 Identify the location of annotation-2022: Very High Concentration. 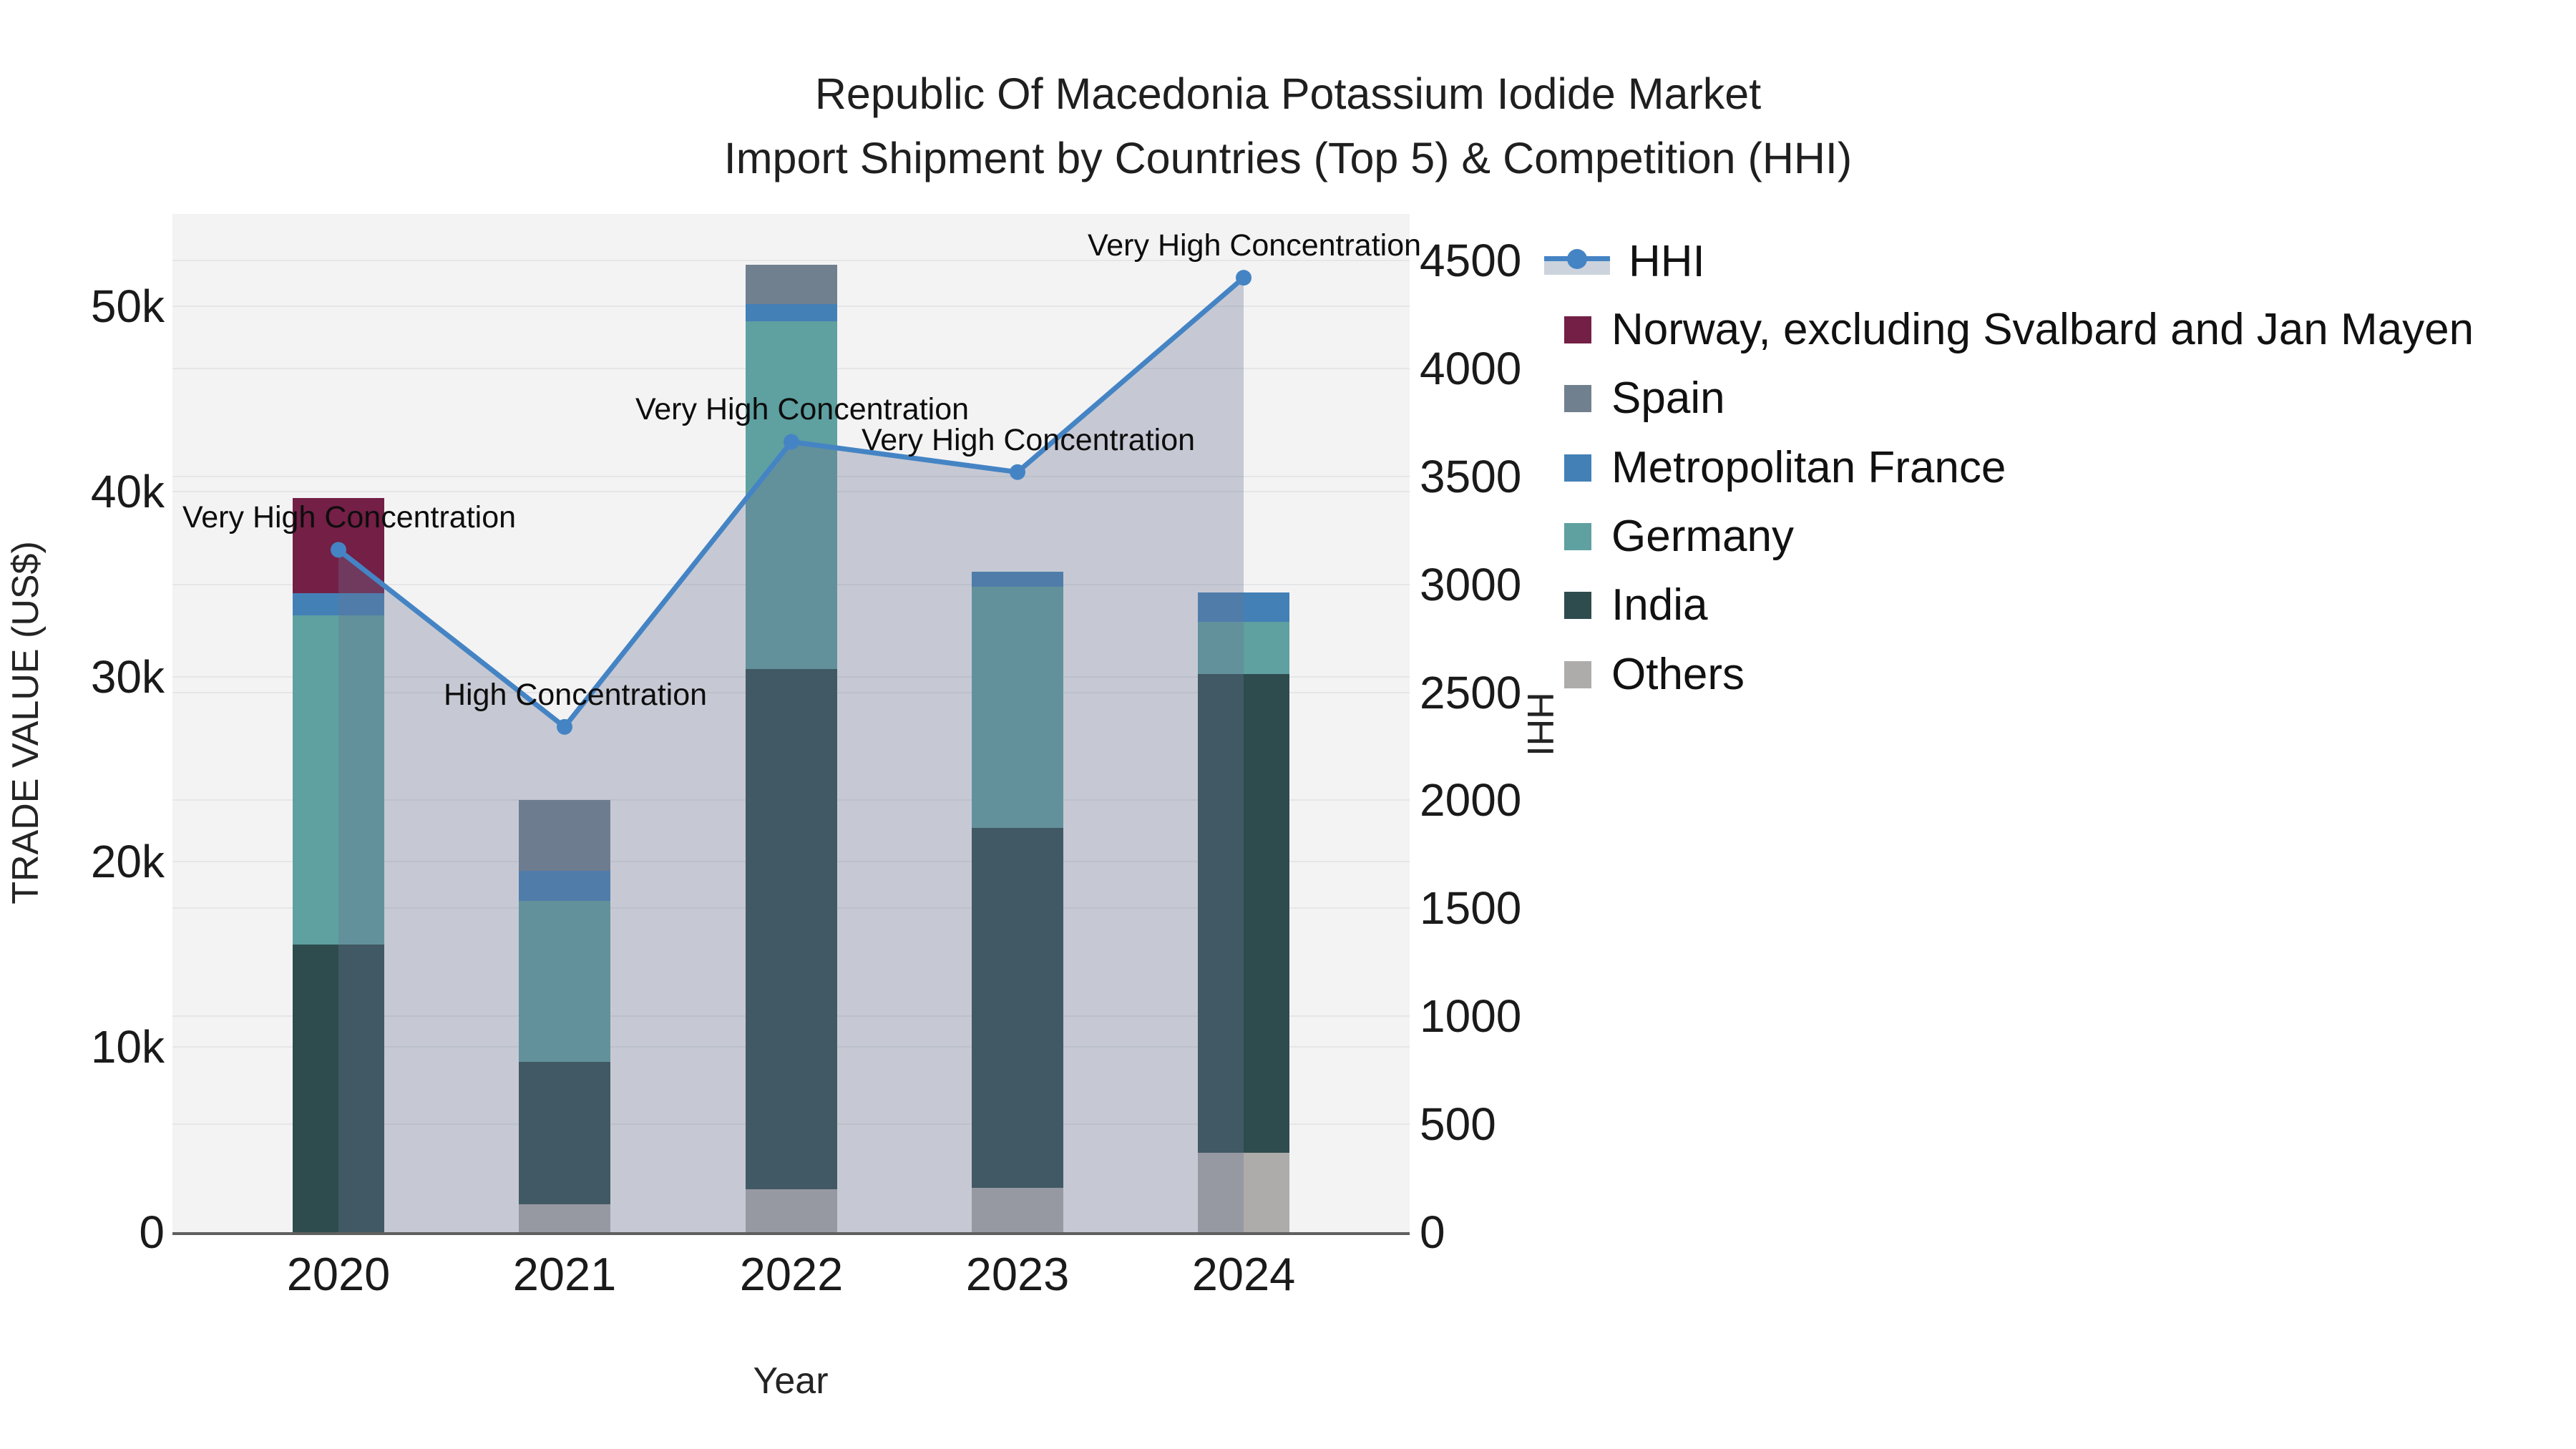
(802, 409).